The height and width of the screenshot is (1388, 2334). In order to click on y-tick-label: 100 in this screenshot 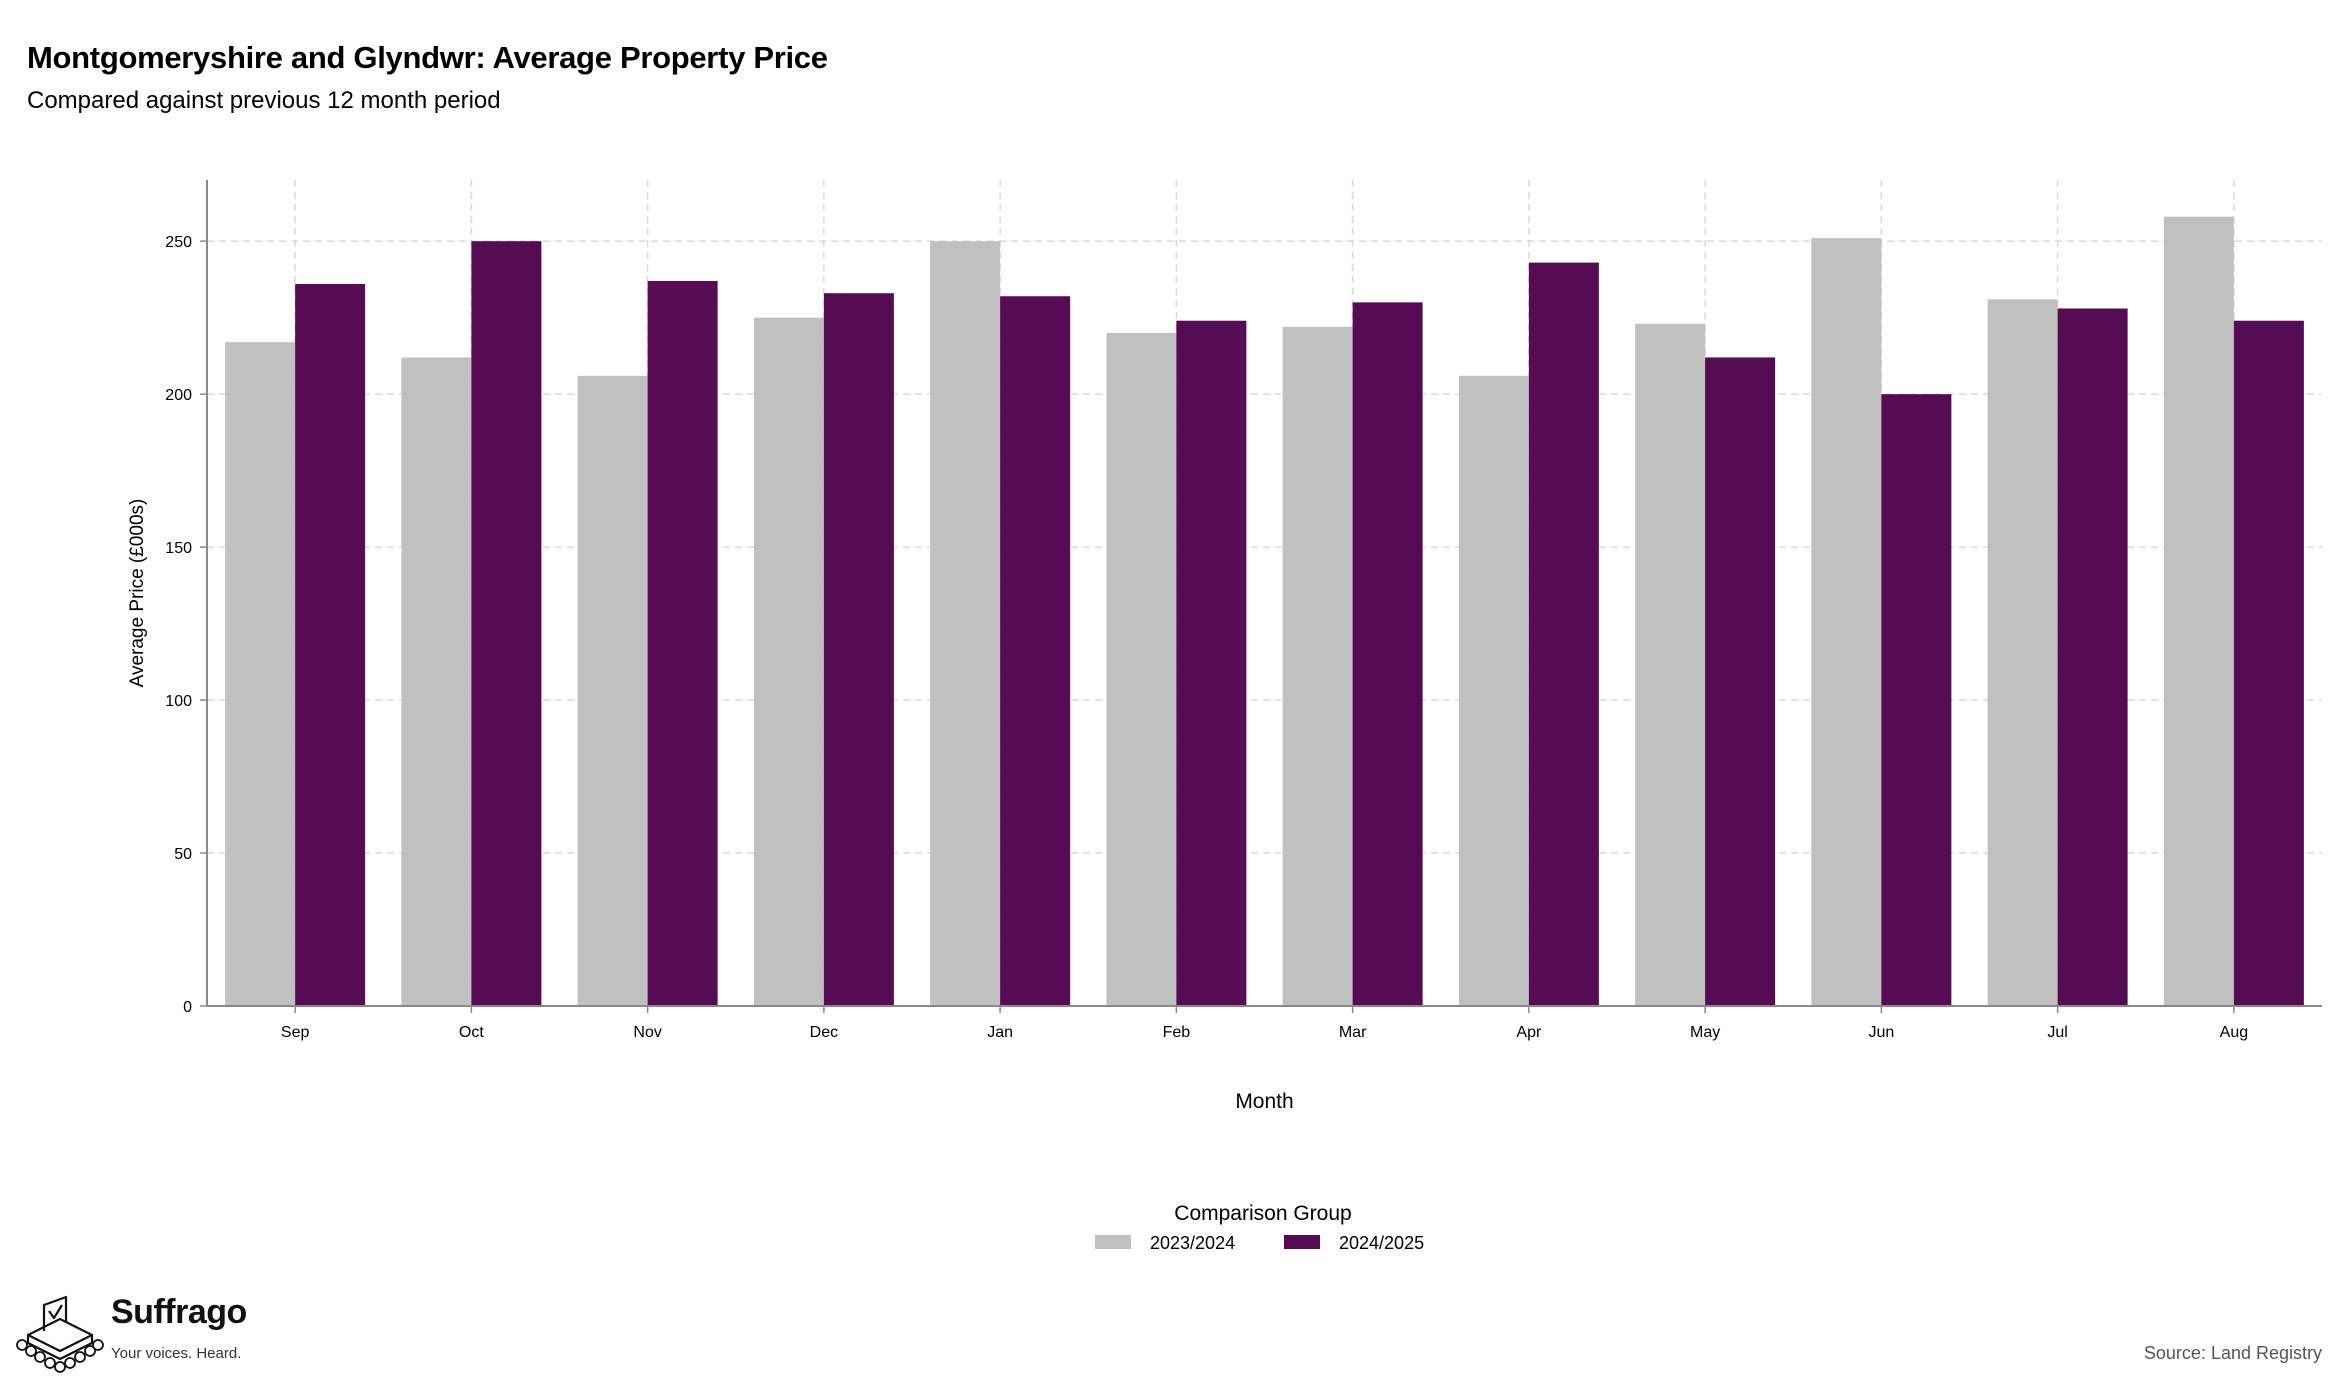, I will do `click(178, 701)`.